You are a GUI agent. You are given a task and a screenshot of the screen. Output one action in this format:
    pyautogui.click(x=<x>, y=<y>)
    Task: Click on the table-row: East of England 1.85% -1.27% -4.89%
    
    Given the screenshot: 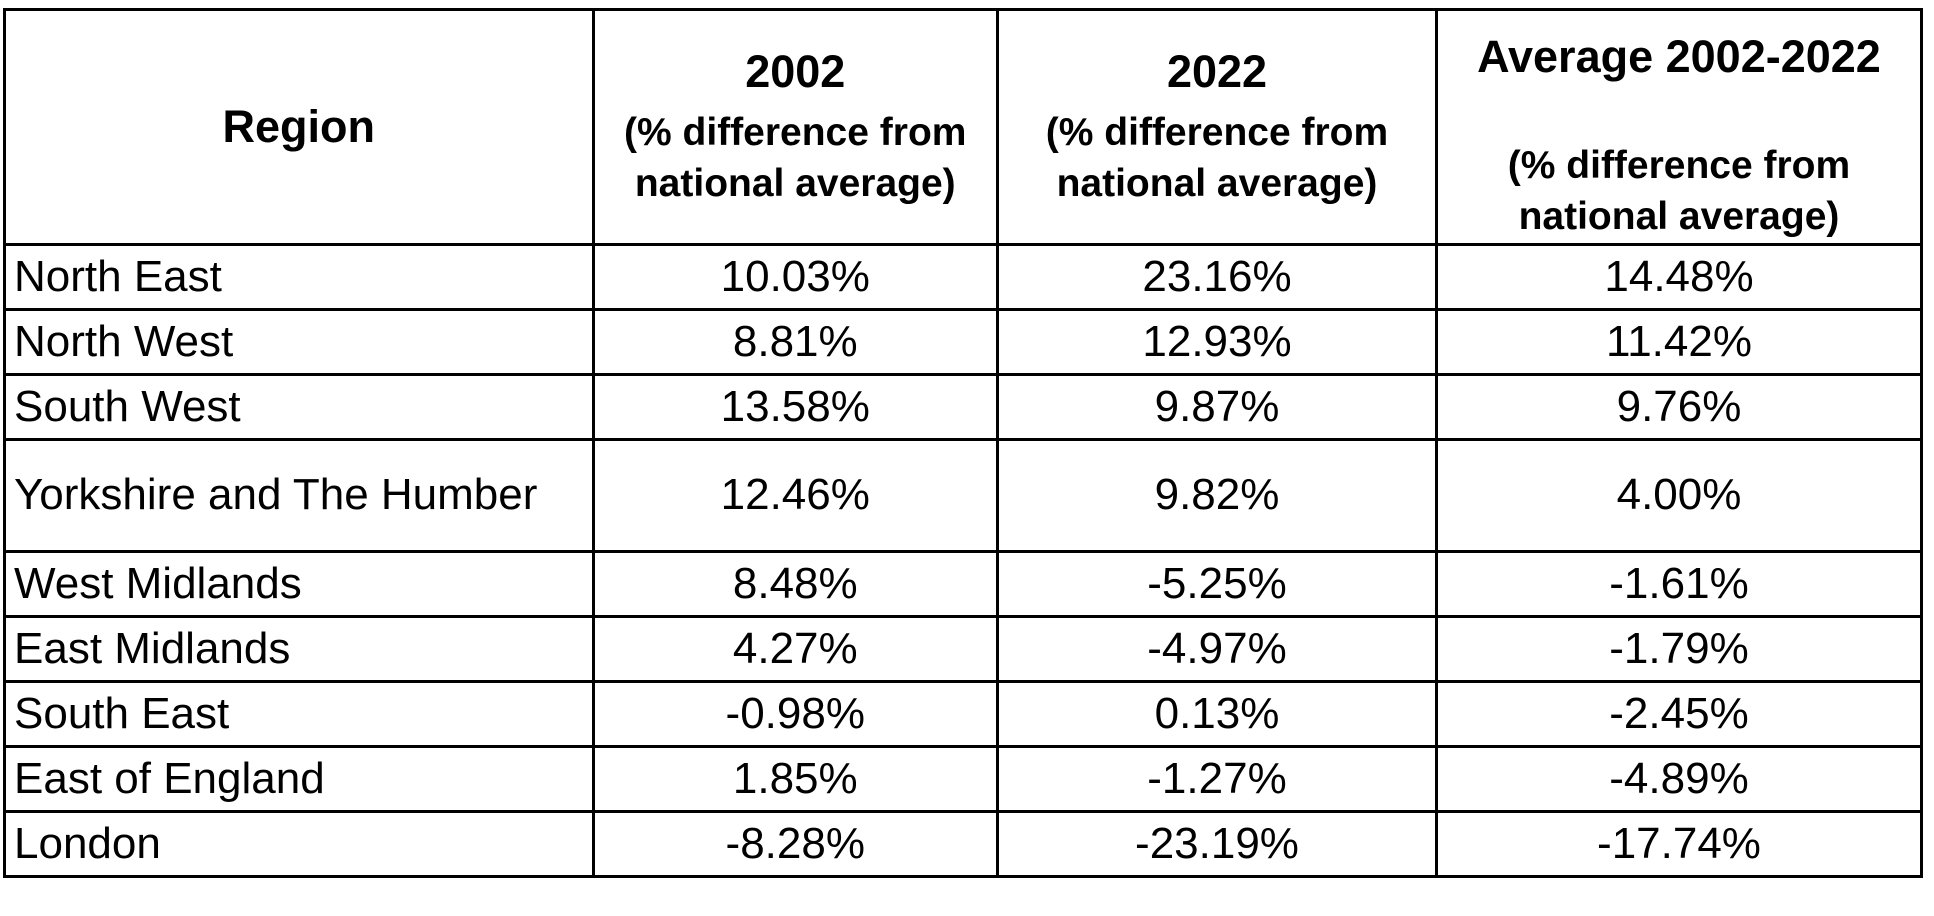 What is the action you would take?
    pyautogui.click(x=963, y=778)
    